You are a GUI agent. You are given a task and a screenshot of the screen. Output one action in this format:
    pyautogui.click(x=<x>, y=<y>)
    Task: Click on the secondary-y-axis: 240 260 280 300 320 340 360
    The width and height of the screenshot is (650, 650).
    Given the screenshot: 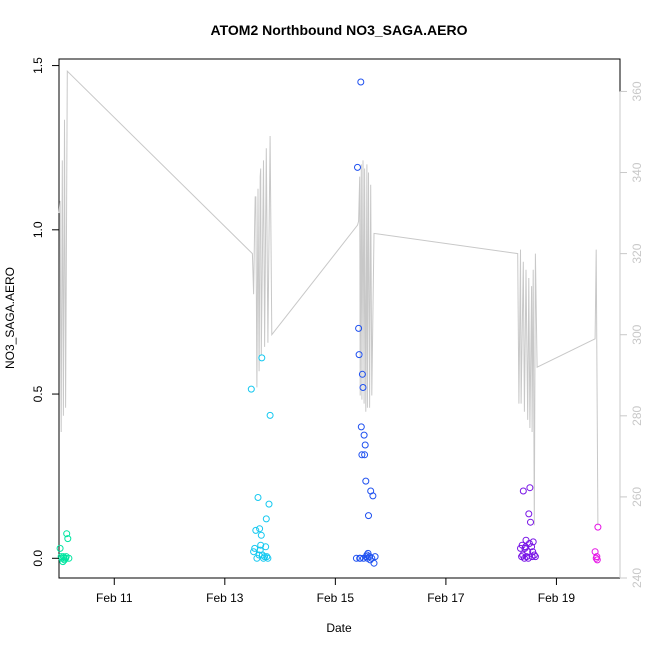 What is the action you would take?
    pyautogui.click(x=631, y=334)
    